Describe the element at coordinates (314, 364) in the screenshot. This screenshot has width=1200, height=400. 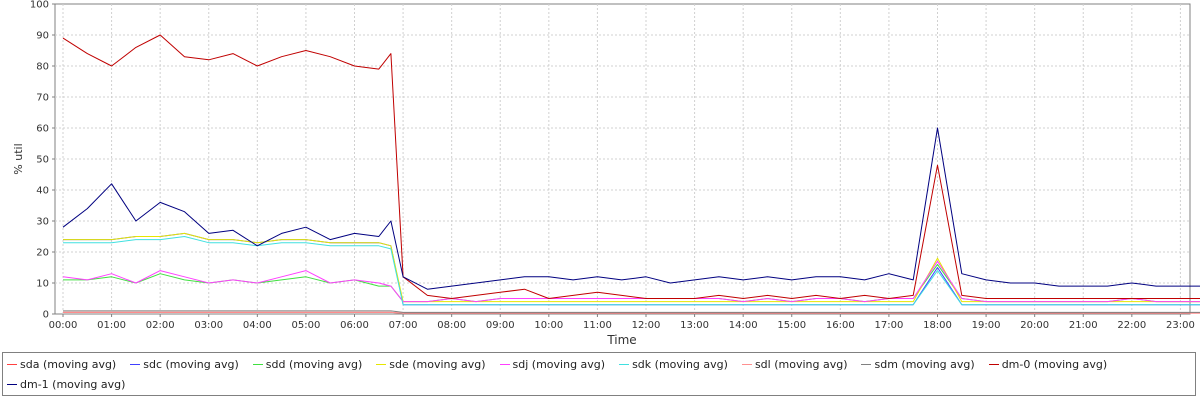
I see `legend-label: sdd (moving avg)` at that location.